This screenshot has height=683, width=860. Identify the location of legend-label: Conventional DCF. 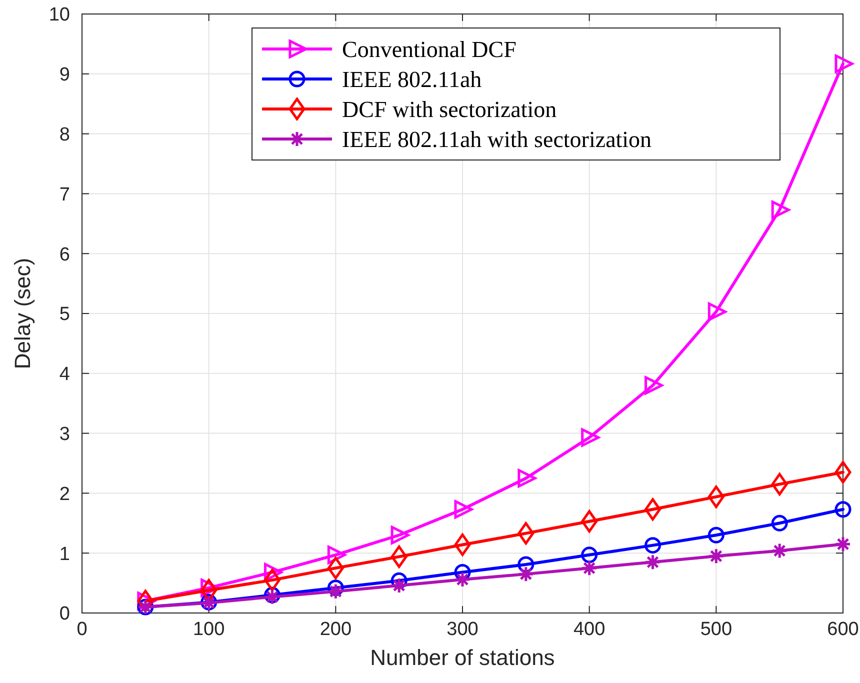
(429, 49).